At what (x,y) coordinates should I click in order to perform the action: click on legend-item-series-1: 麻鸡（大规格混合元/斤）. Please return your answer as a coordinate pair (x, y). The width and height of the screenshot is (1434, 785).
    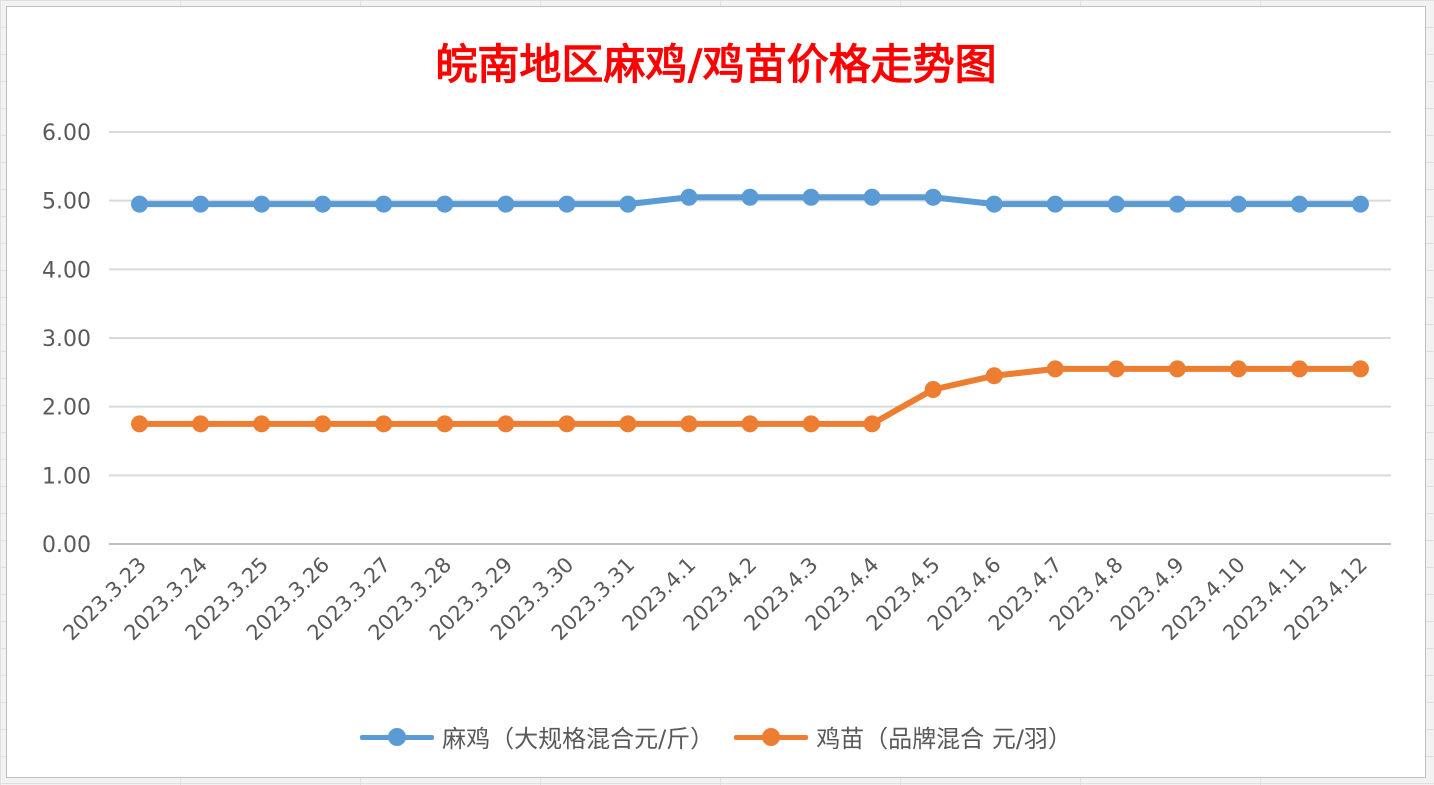
    Looking at the image, I should click on (537, 736).